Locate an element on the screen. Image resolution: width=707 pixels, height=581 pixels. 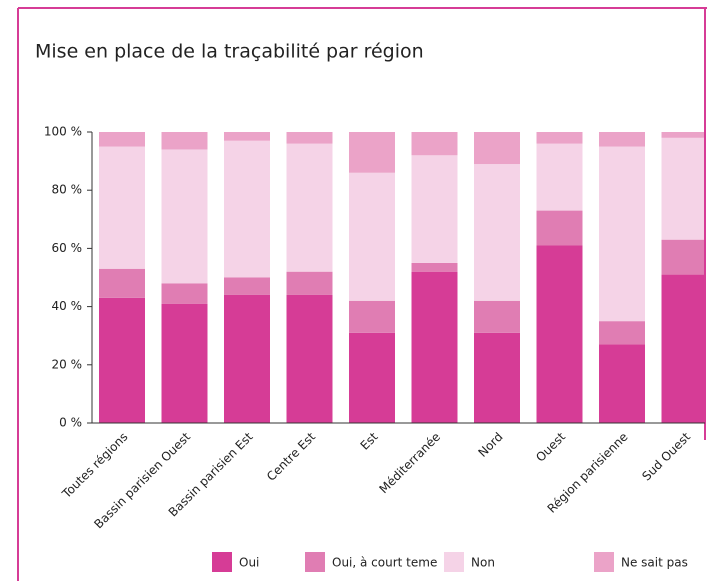
x-tick-label: Sud Ouest is located at coordinates (666, 456).